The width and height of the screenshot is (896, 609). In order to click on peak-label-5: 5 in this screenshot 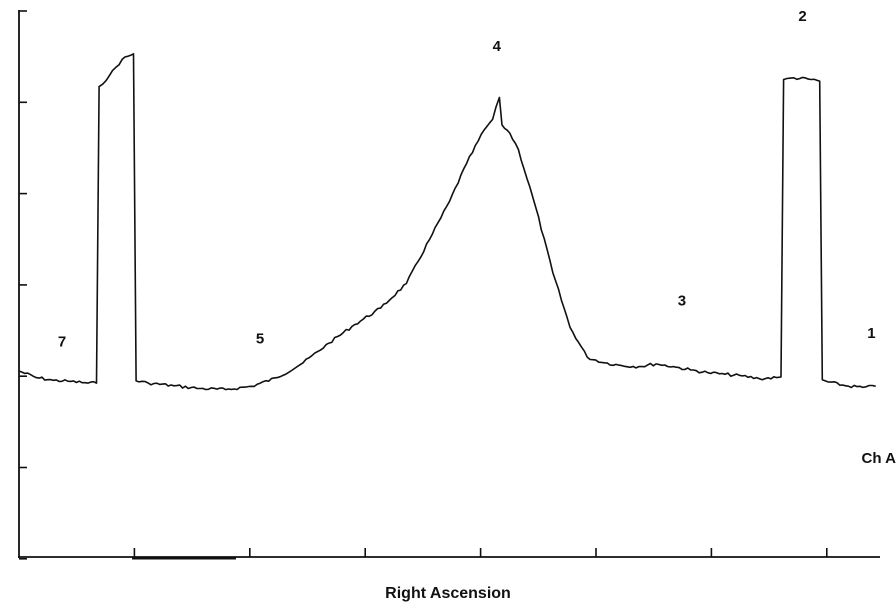, I will do `click(260, 339)`.